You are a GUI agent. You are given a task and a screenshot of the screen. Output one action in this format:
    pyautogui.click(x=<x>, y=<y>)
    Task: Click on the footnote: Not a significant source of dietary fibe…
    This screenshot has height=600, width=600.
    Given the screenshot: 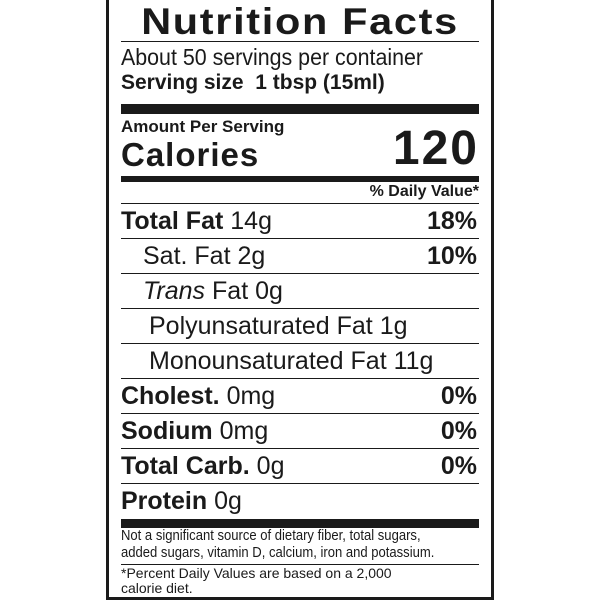 What is the action you would take?
    pyautogui.click(x=278, y=544)
    